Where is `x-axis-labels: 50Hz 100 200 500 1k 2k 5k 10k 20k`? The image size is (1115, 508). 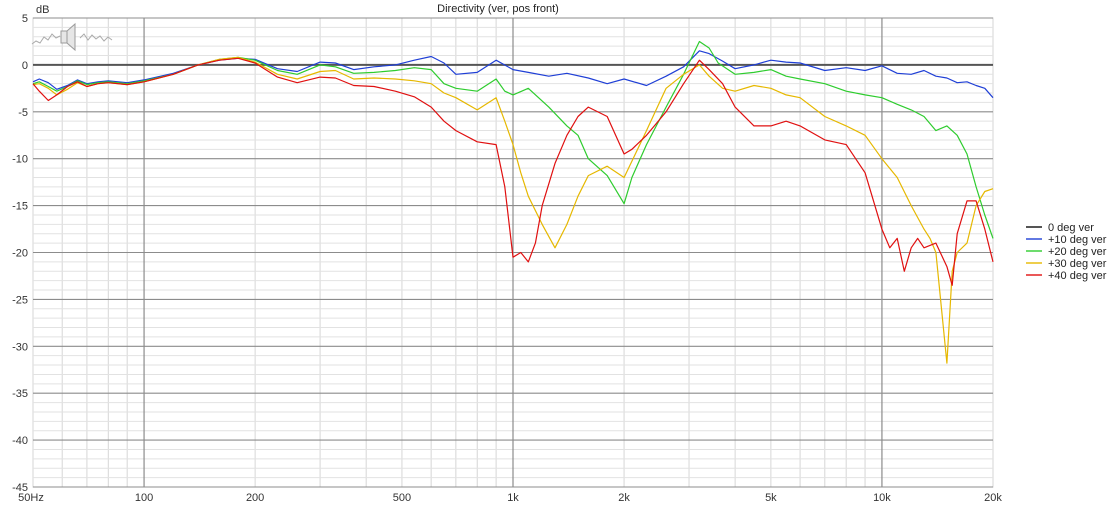
x-axis-labels: 50Hz 100 200 500 1k 2k 5k 10k 20k is located at coordinates (510, 498).